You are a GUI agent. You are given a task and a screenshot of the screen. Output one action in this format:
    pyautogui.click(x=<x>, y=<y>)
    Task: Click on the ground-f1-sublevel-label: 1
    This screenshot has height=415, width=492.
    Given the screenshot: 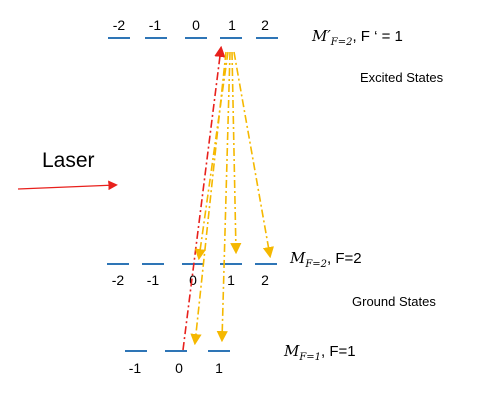 What is the action you would take?
    pyautogui.click(x=219, y=368)
    